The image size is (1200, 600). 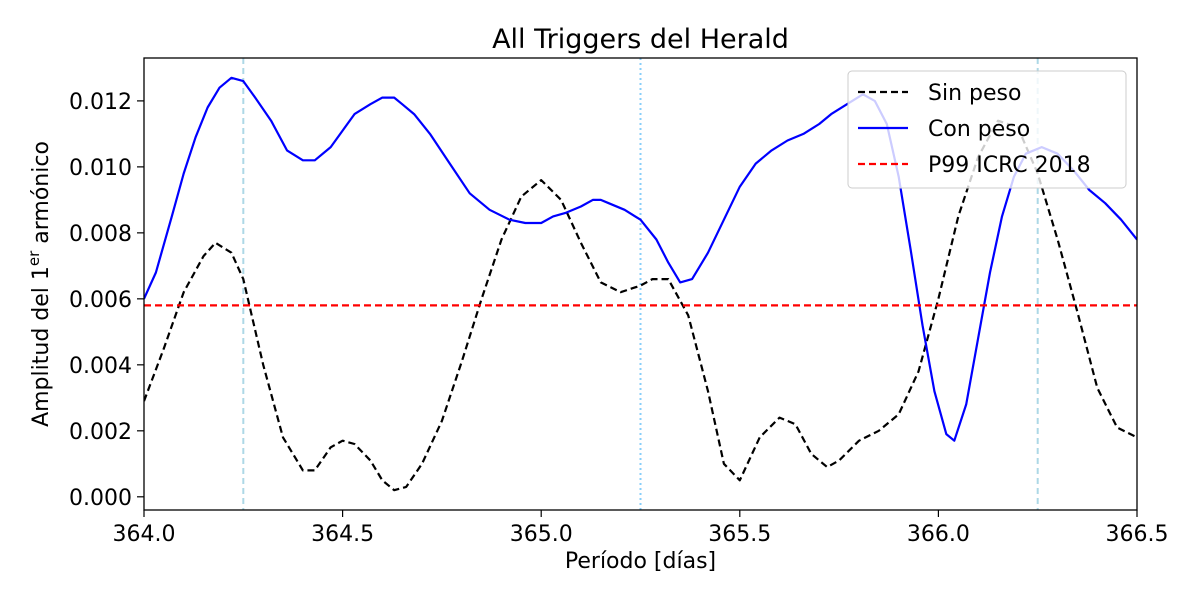 What do you see at coordinates (100, 366) in the screenshot?
I see `y-tick-label: 0.004` at bounding box center [100, 366].